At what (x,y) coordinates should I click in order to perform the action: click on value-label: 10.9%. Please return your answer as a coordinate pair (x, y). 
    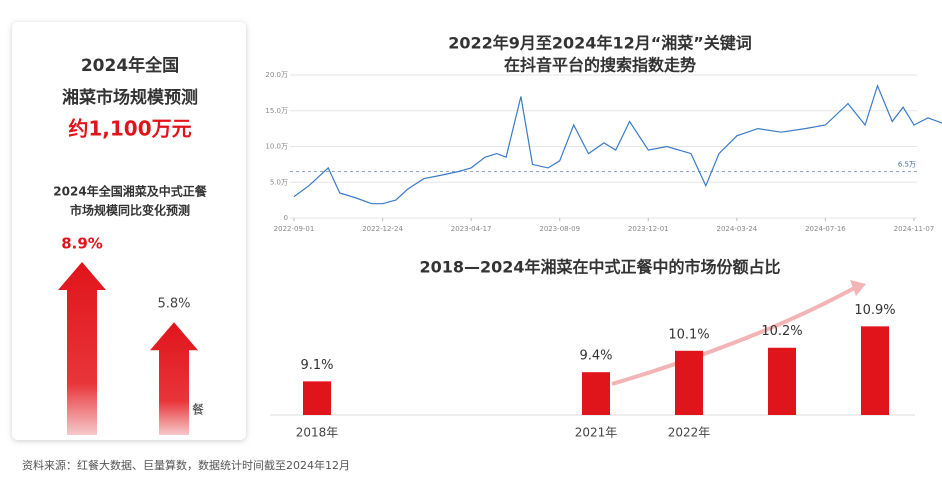
    Looking at the image, I should click on (874, 310).